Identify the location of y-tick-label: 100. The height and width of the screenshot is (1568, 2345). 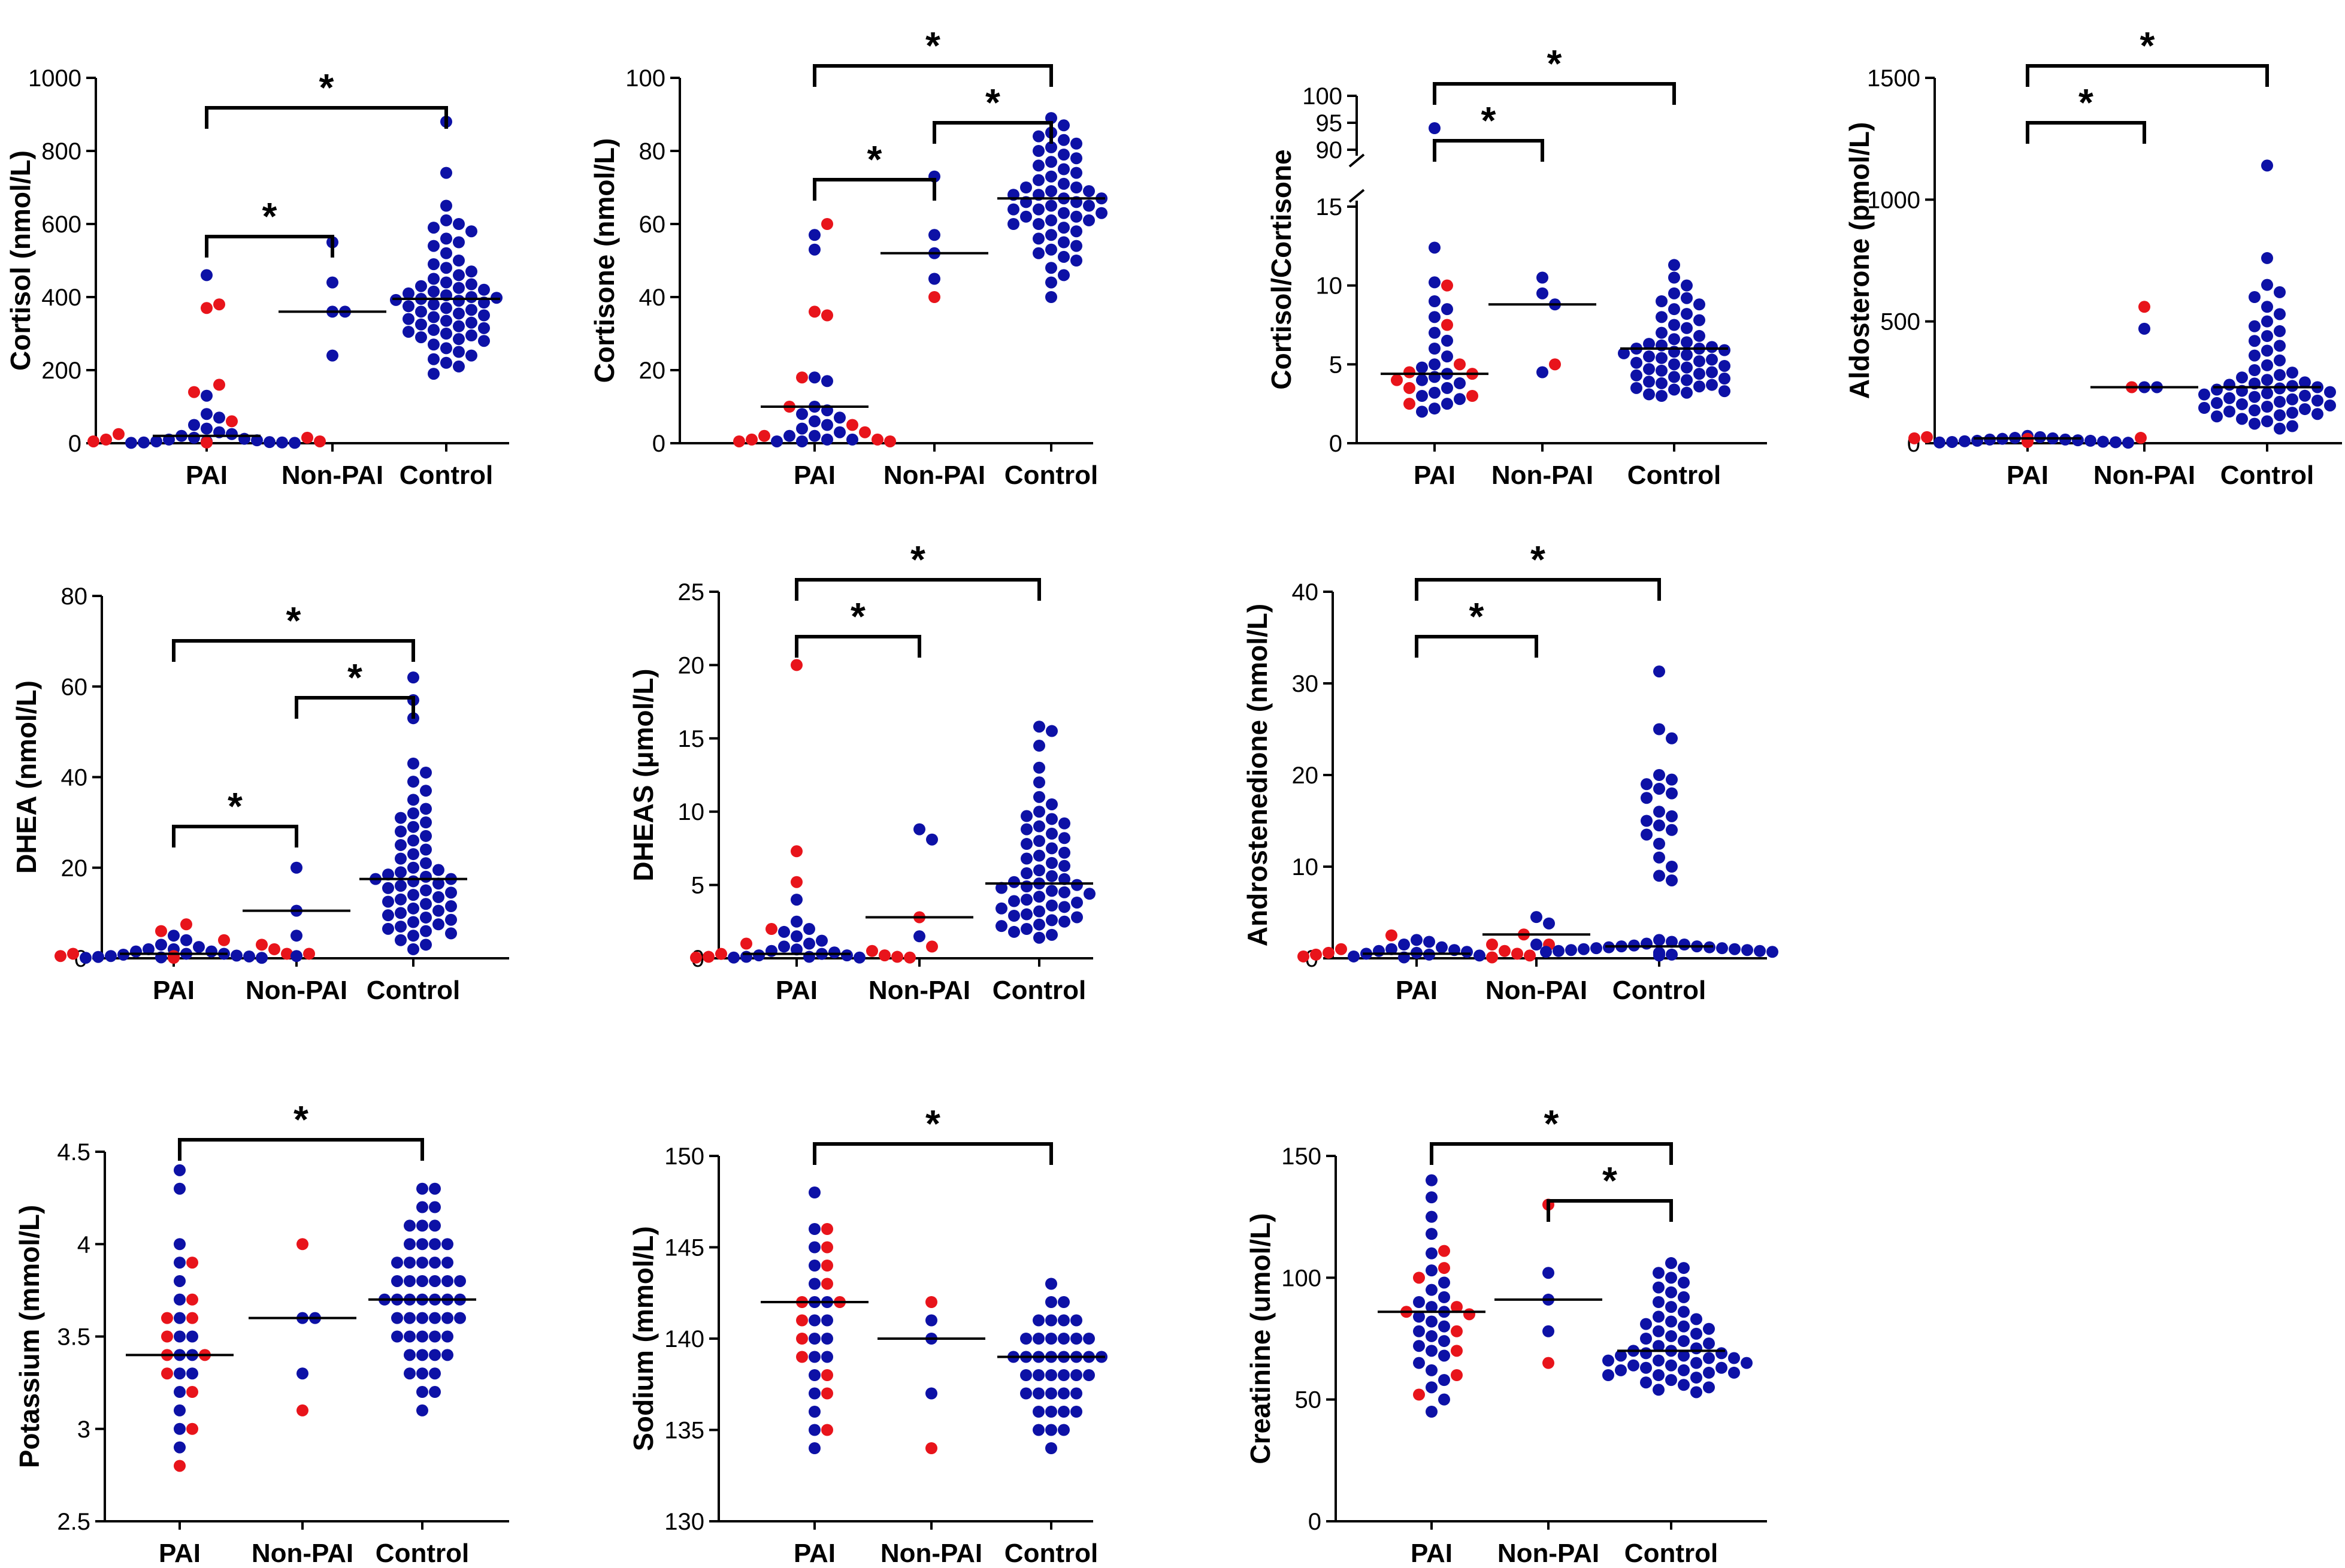
(1322, 96).